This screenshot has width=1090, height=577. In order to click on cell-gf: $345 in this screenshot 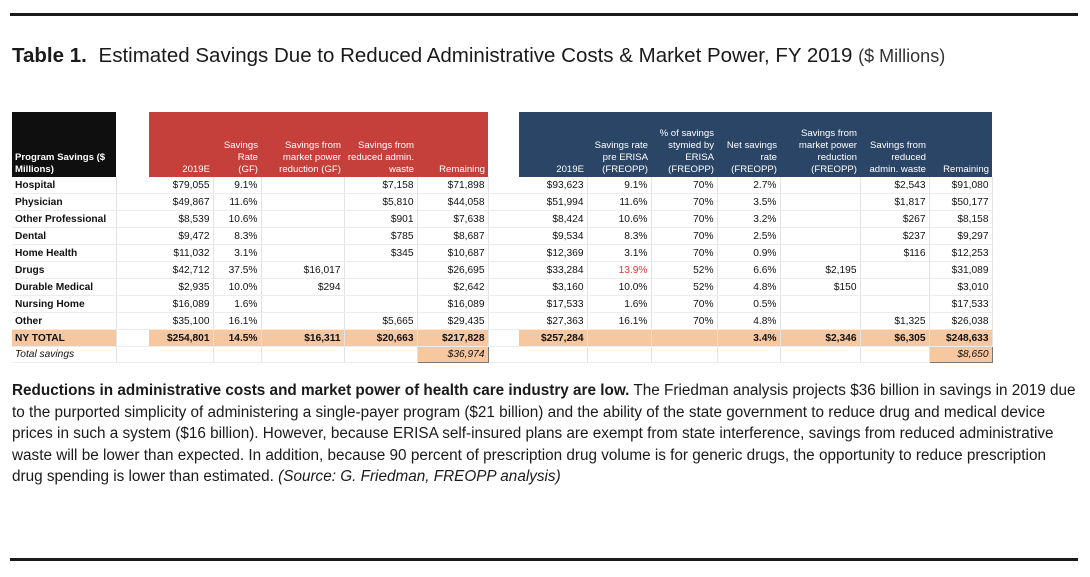, I will do `click(381, 253)`.